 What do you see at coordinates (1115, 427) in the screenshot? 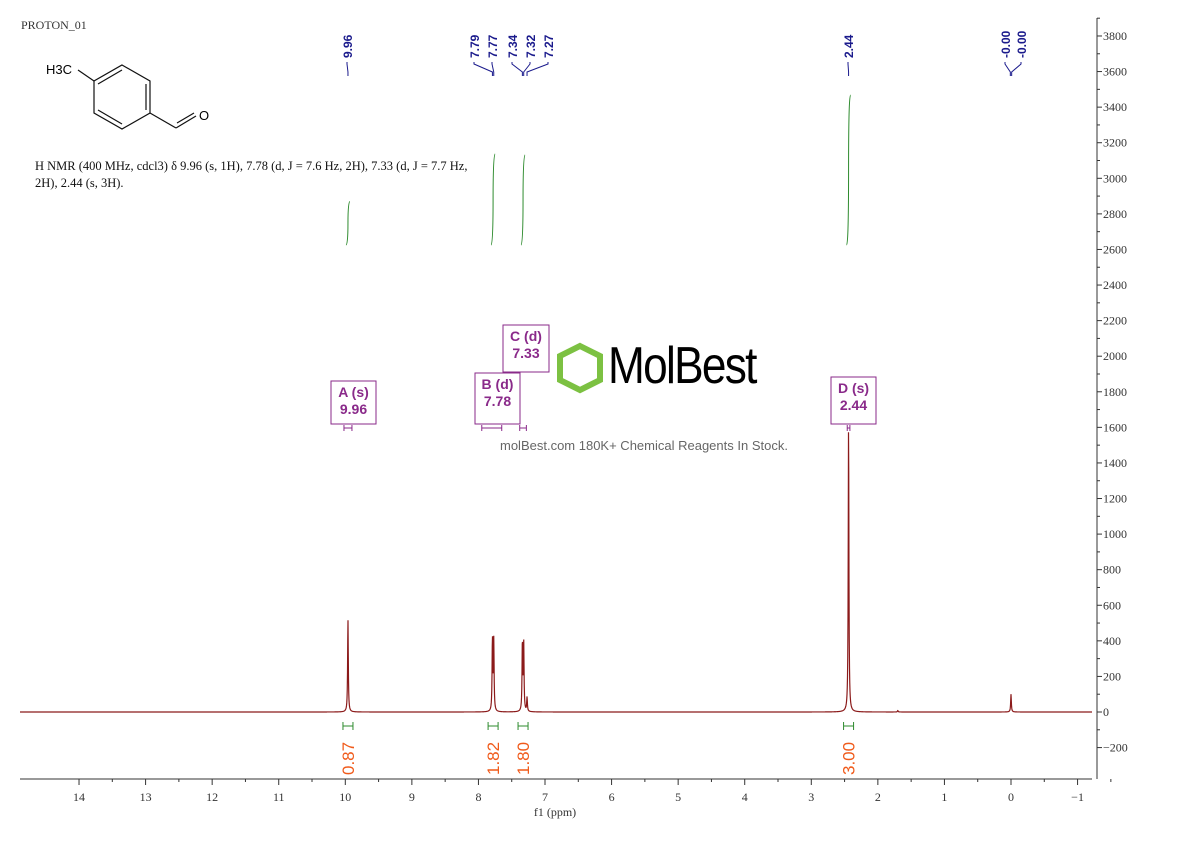
I see `y-tick-label: 1600` at bounding box center [1115, 427].